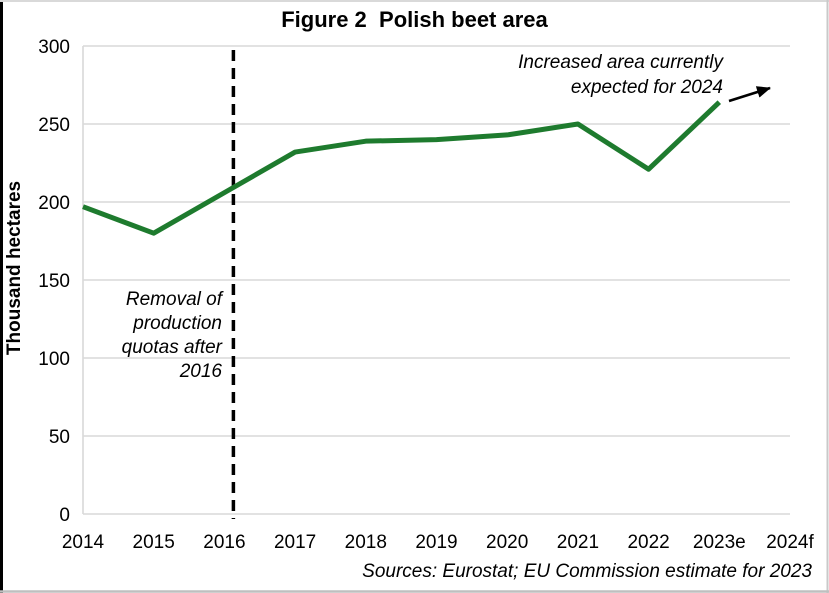 Image resolution: width=829 pixels, height=593 pixels. I want to click on x-tick-label: 2022, so click(648, 542).